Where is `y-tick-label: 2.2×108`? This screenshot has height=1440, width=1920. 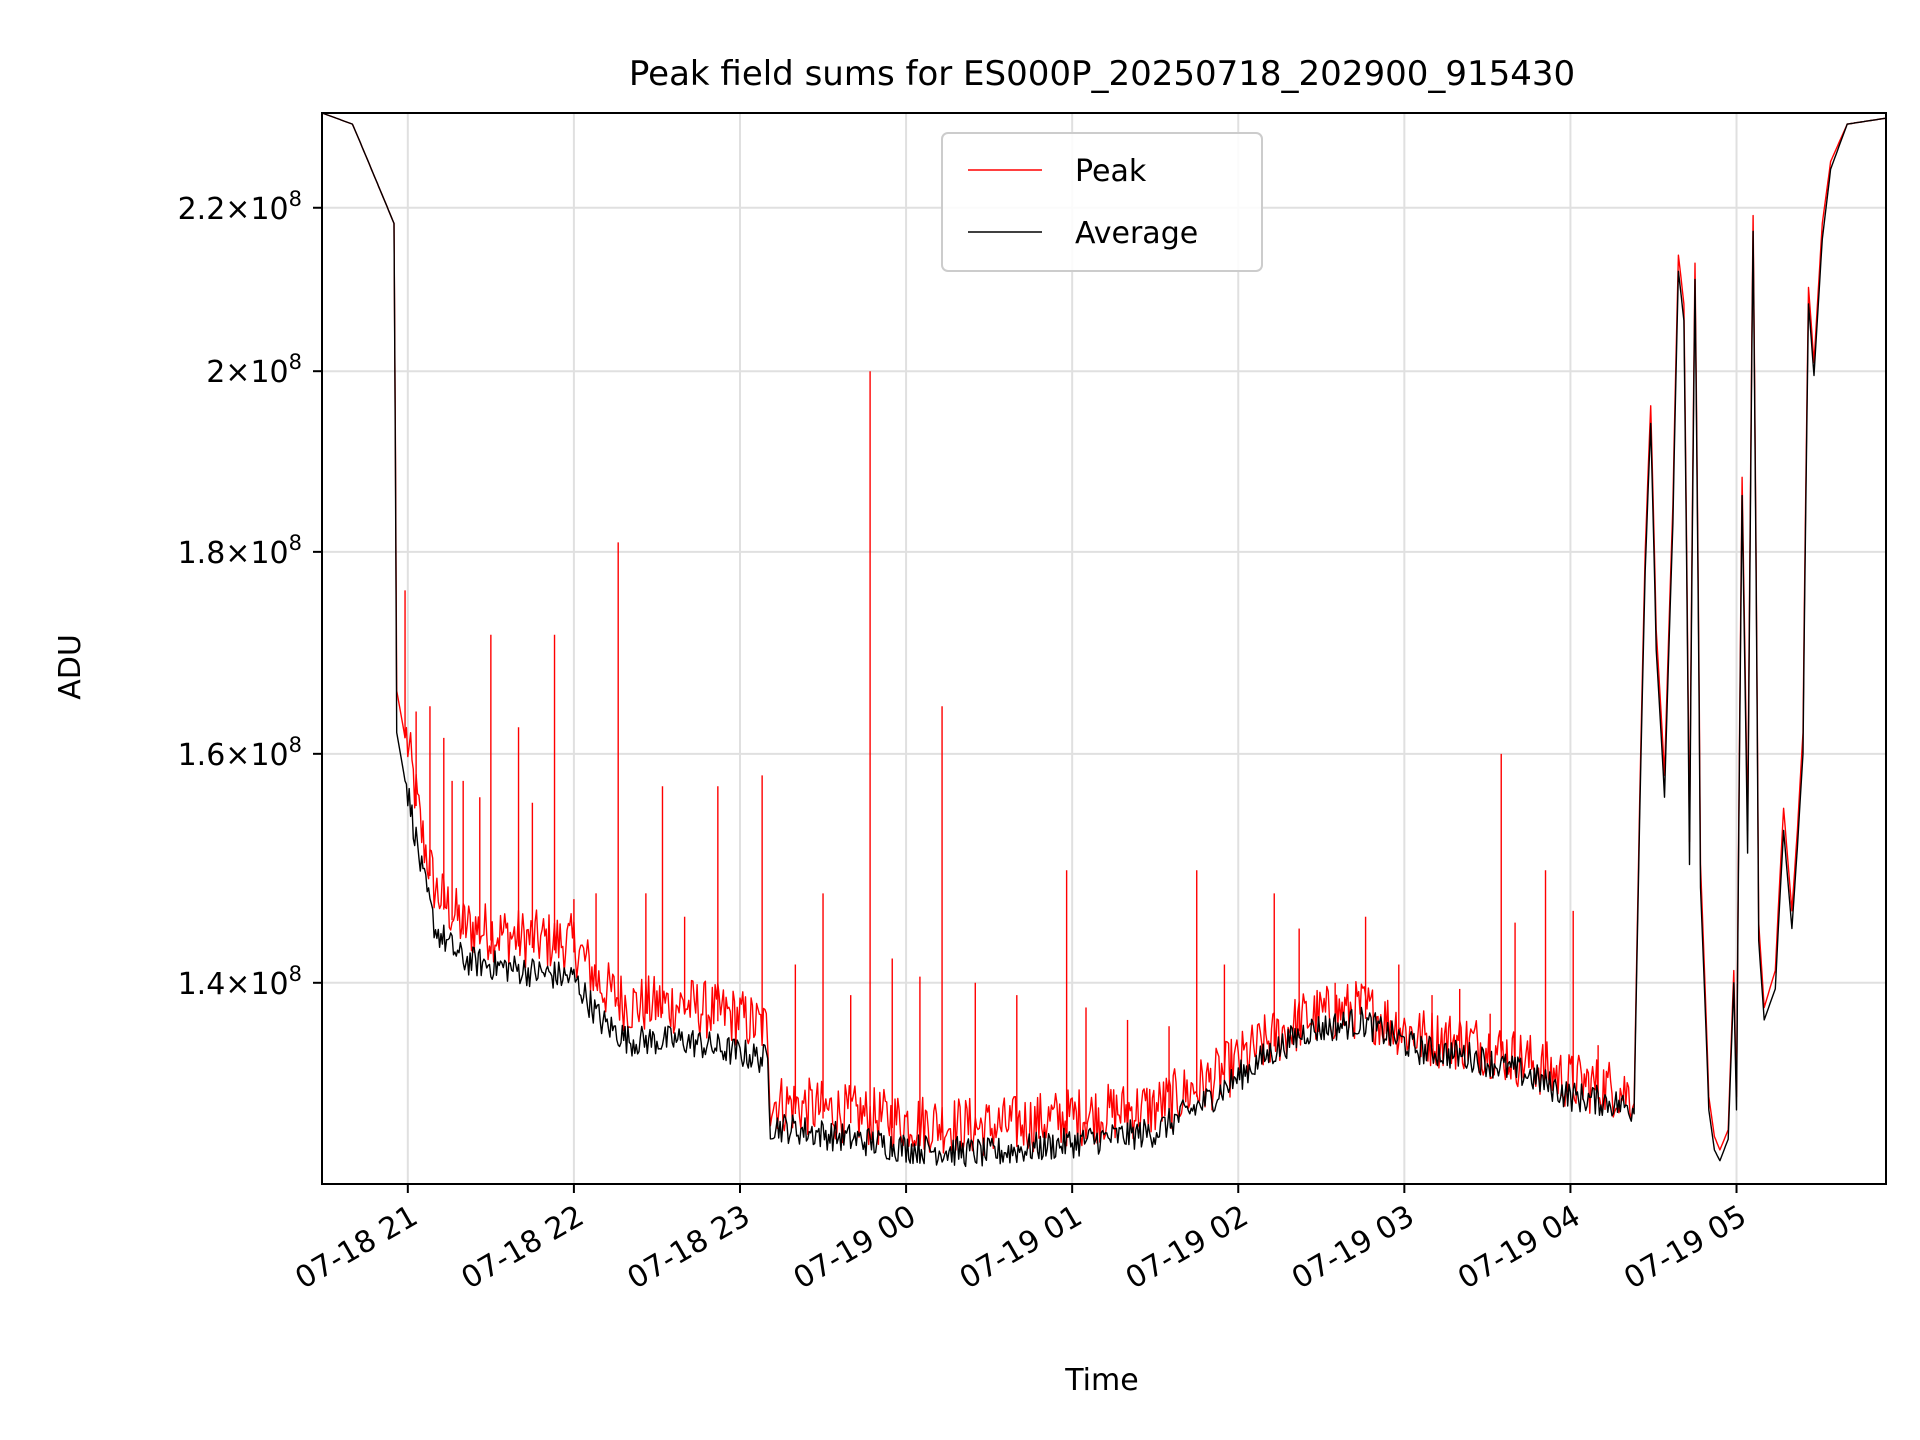
y-tick-label: 2.2×108 is located at coordinates (240, 207).